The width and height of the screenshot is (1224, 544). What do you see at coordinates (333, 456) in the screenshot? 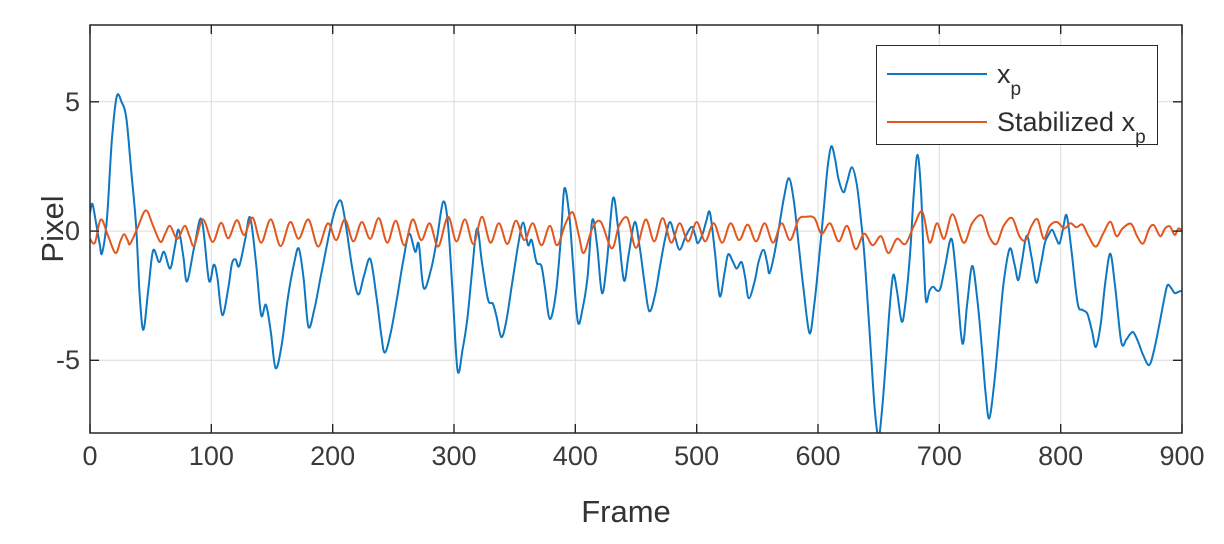
I see `x-tick-label: 200` at bounding box center [333, 456].